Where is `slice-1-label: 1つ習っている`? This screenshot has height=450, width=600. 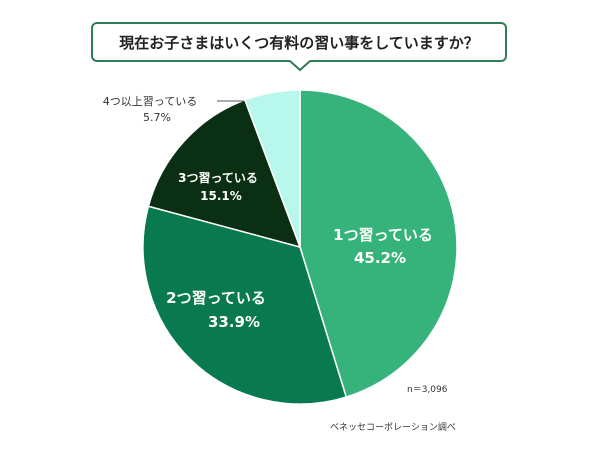 slice-1-label: 1つ習っている is located at coordinates (383, 235).